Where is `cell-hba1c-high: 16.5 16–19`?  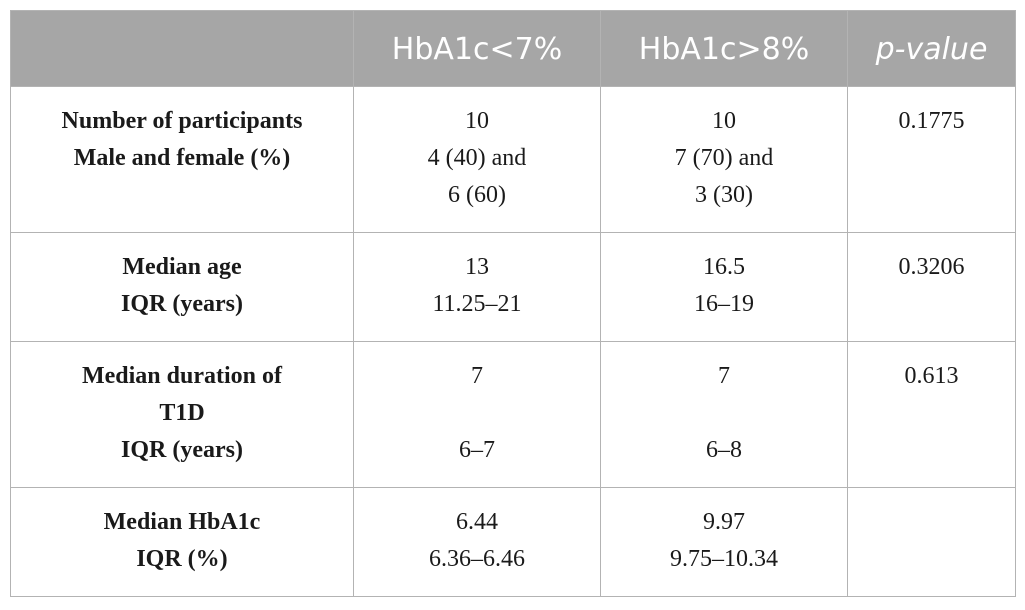
cell-hba1c-high: 16.5 16–19 is located at coordinates (724, 287).